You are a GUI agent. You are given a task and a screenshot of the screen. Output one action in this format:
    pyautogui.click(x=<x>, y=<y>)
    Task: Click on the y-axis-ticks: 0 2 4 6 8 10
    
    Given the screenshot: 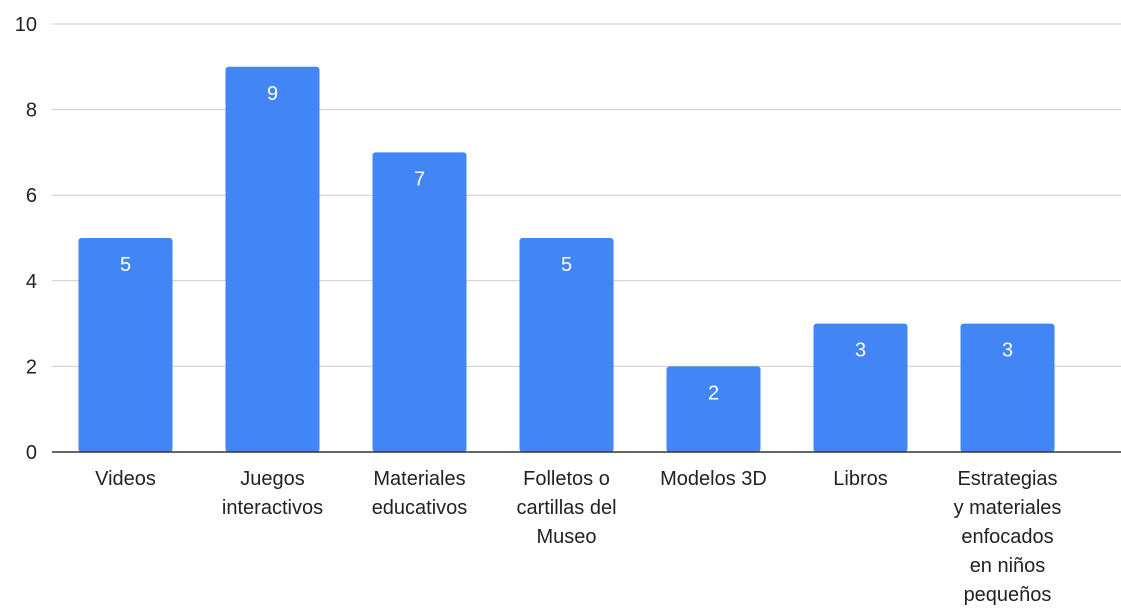 What is the action you would take?
    pyautogui.click(x=26, y=239)
    